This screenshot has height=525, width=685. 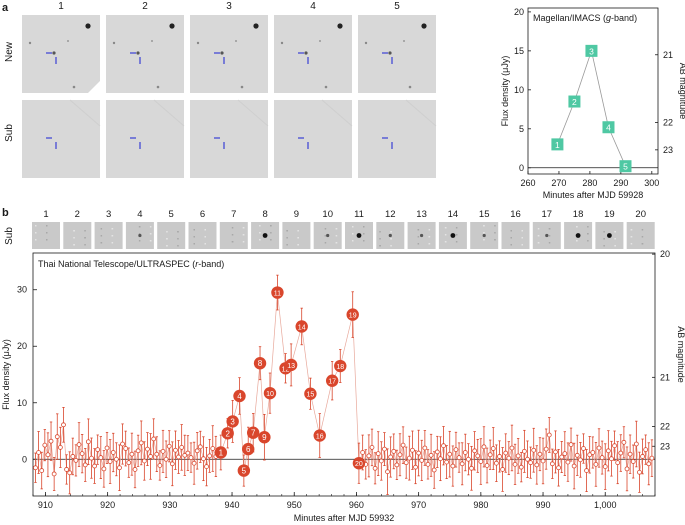 I want to click on numbered-label: 9, so click(x=264, y=437).